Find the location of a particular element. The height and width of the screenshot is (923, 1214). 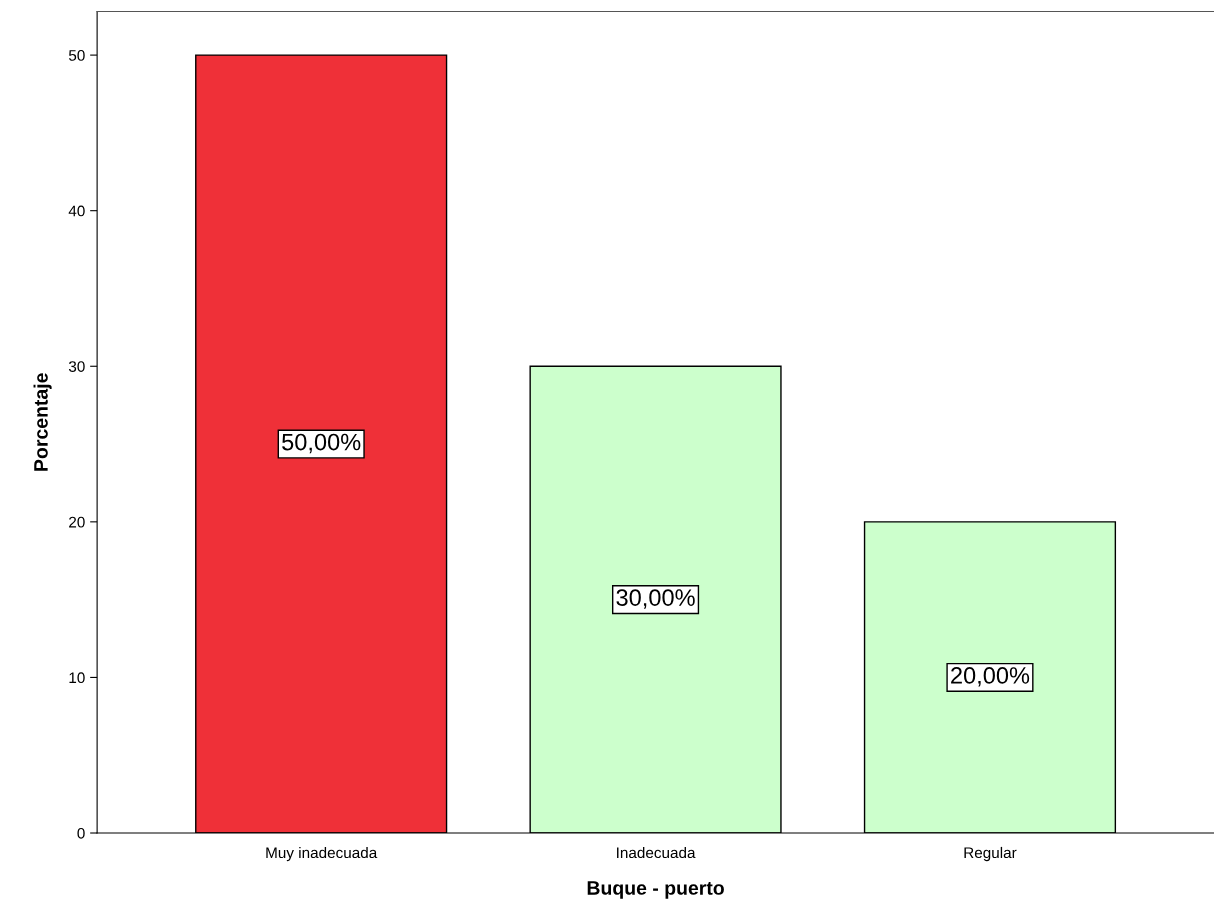

y-tick-label: 50 is located at coordinates (76, 55).